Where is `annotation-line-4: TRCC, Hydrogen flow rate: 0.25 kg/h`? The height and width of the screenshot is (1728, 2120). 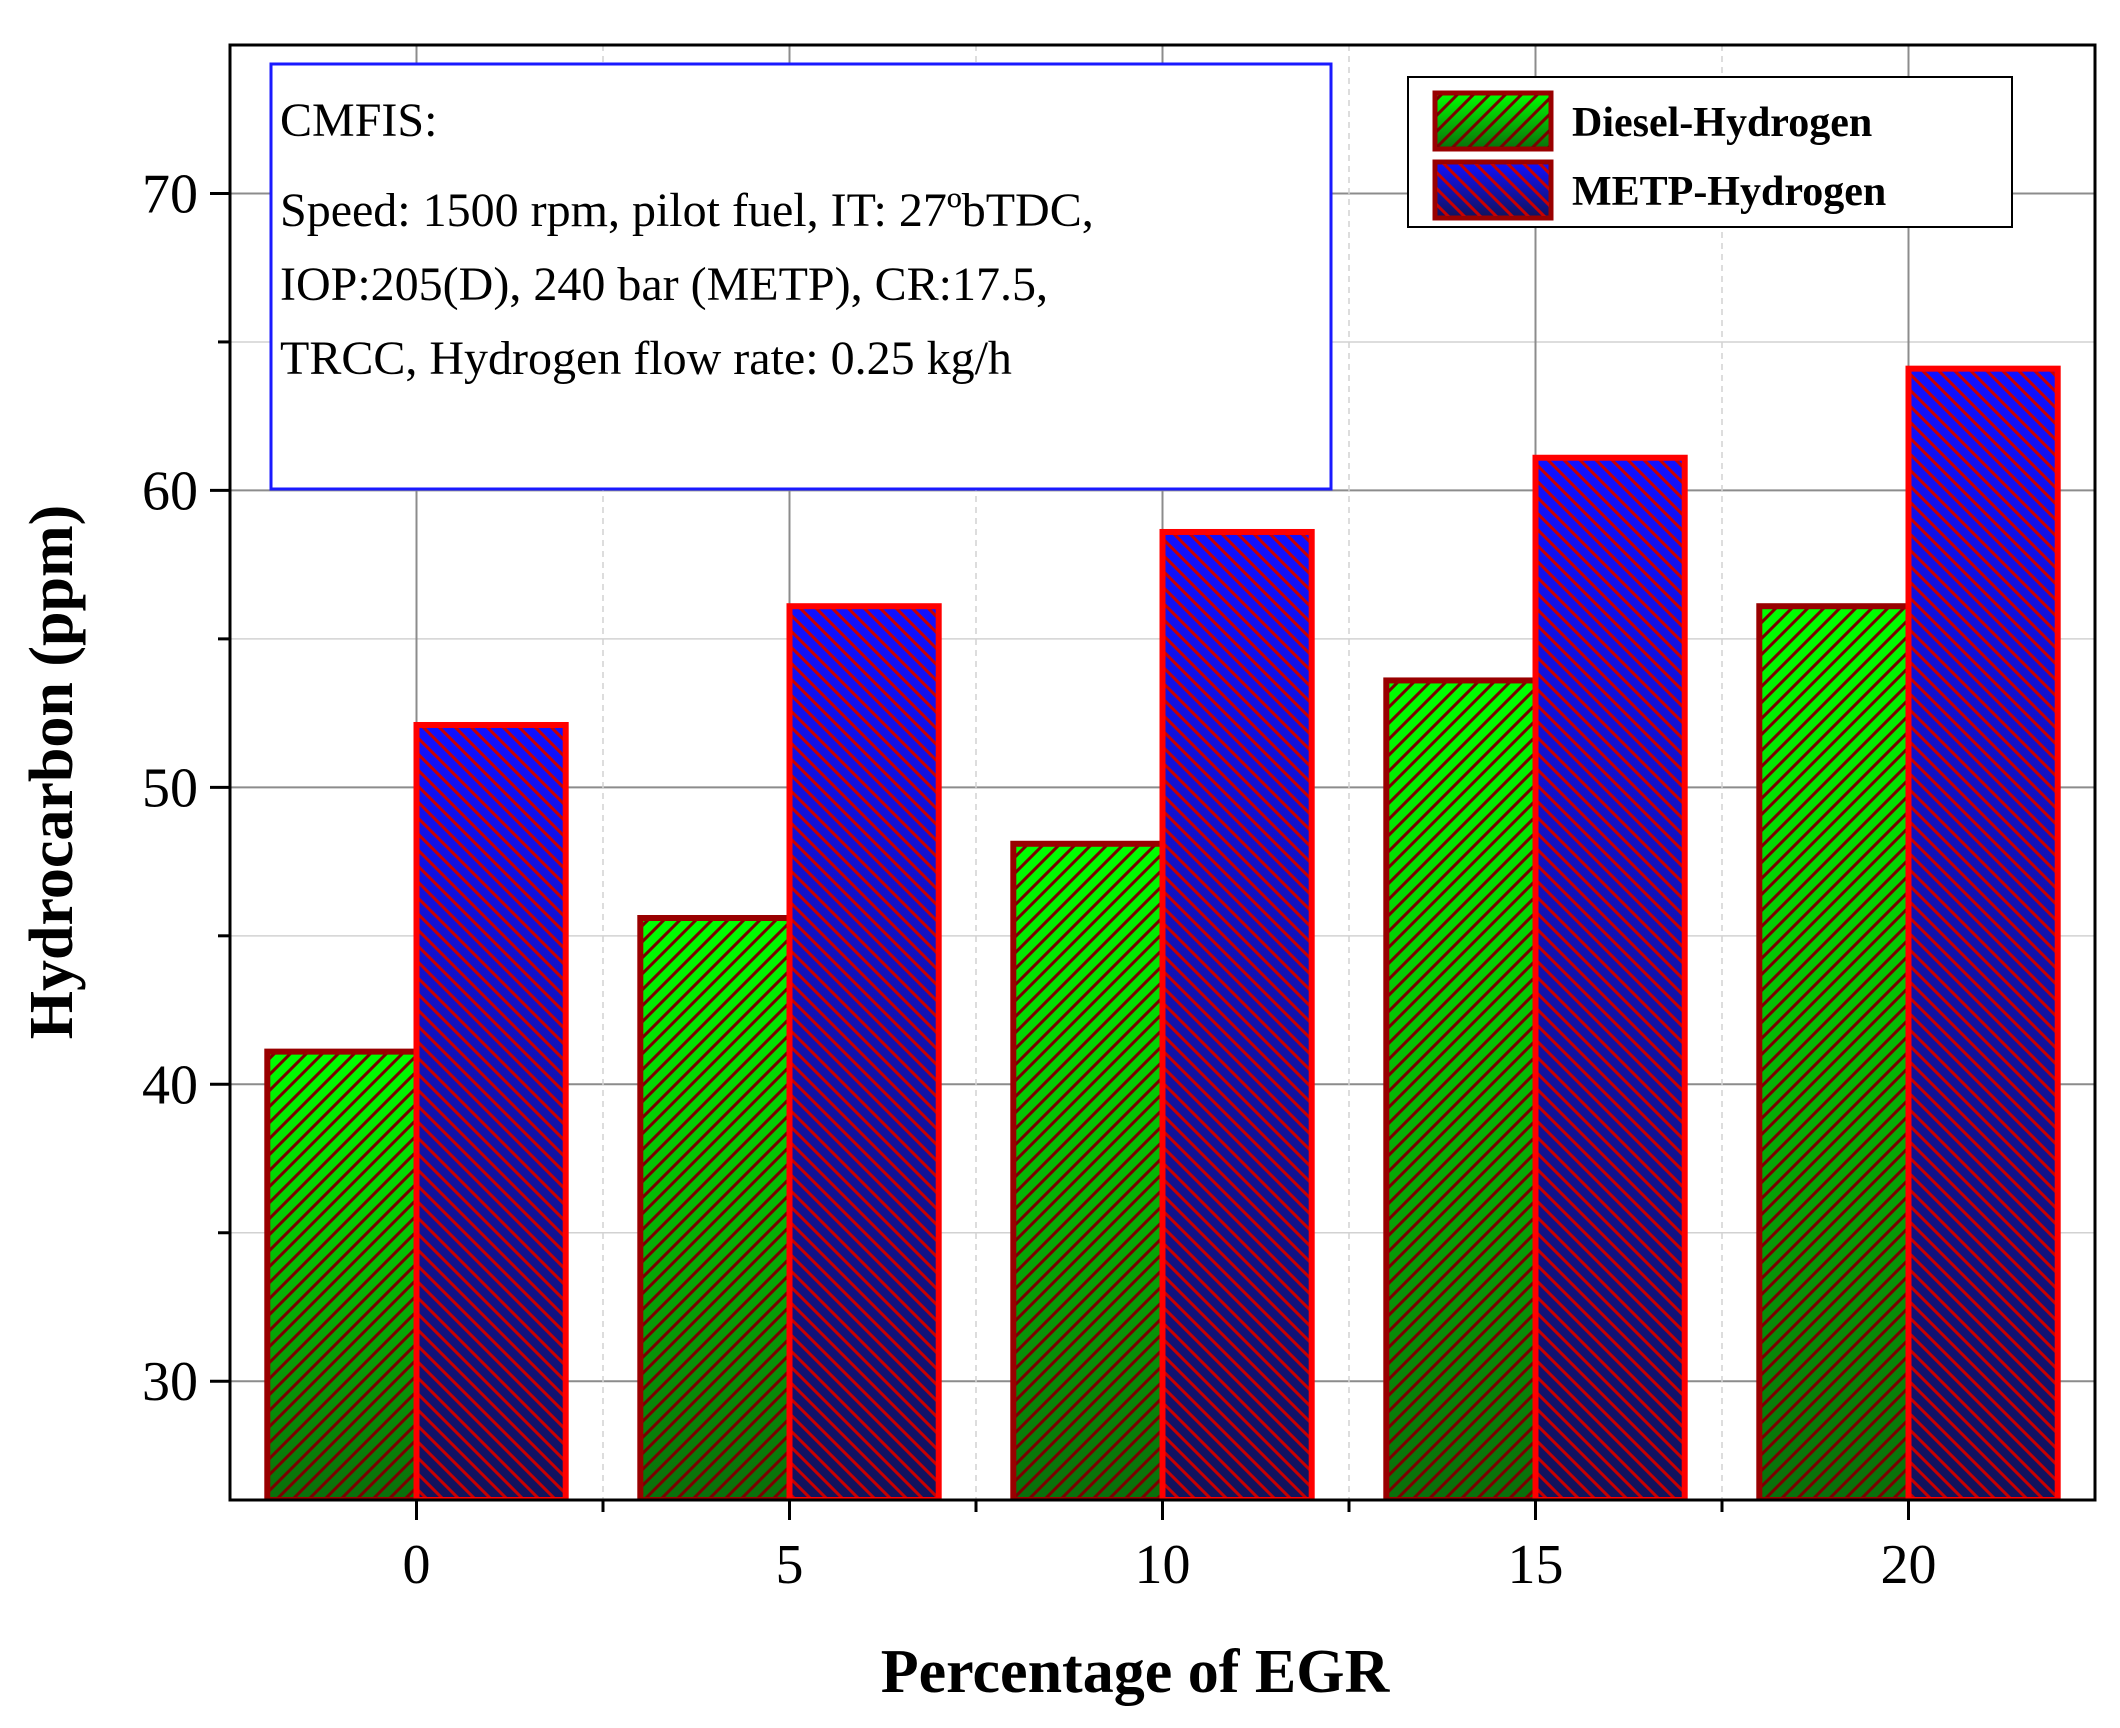
annotation-line-4: TRCC, Hydrogen flow rate: 0.25 kg/h is located at coordinates (646, 358).